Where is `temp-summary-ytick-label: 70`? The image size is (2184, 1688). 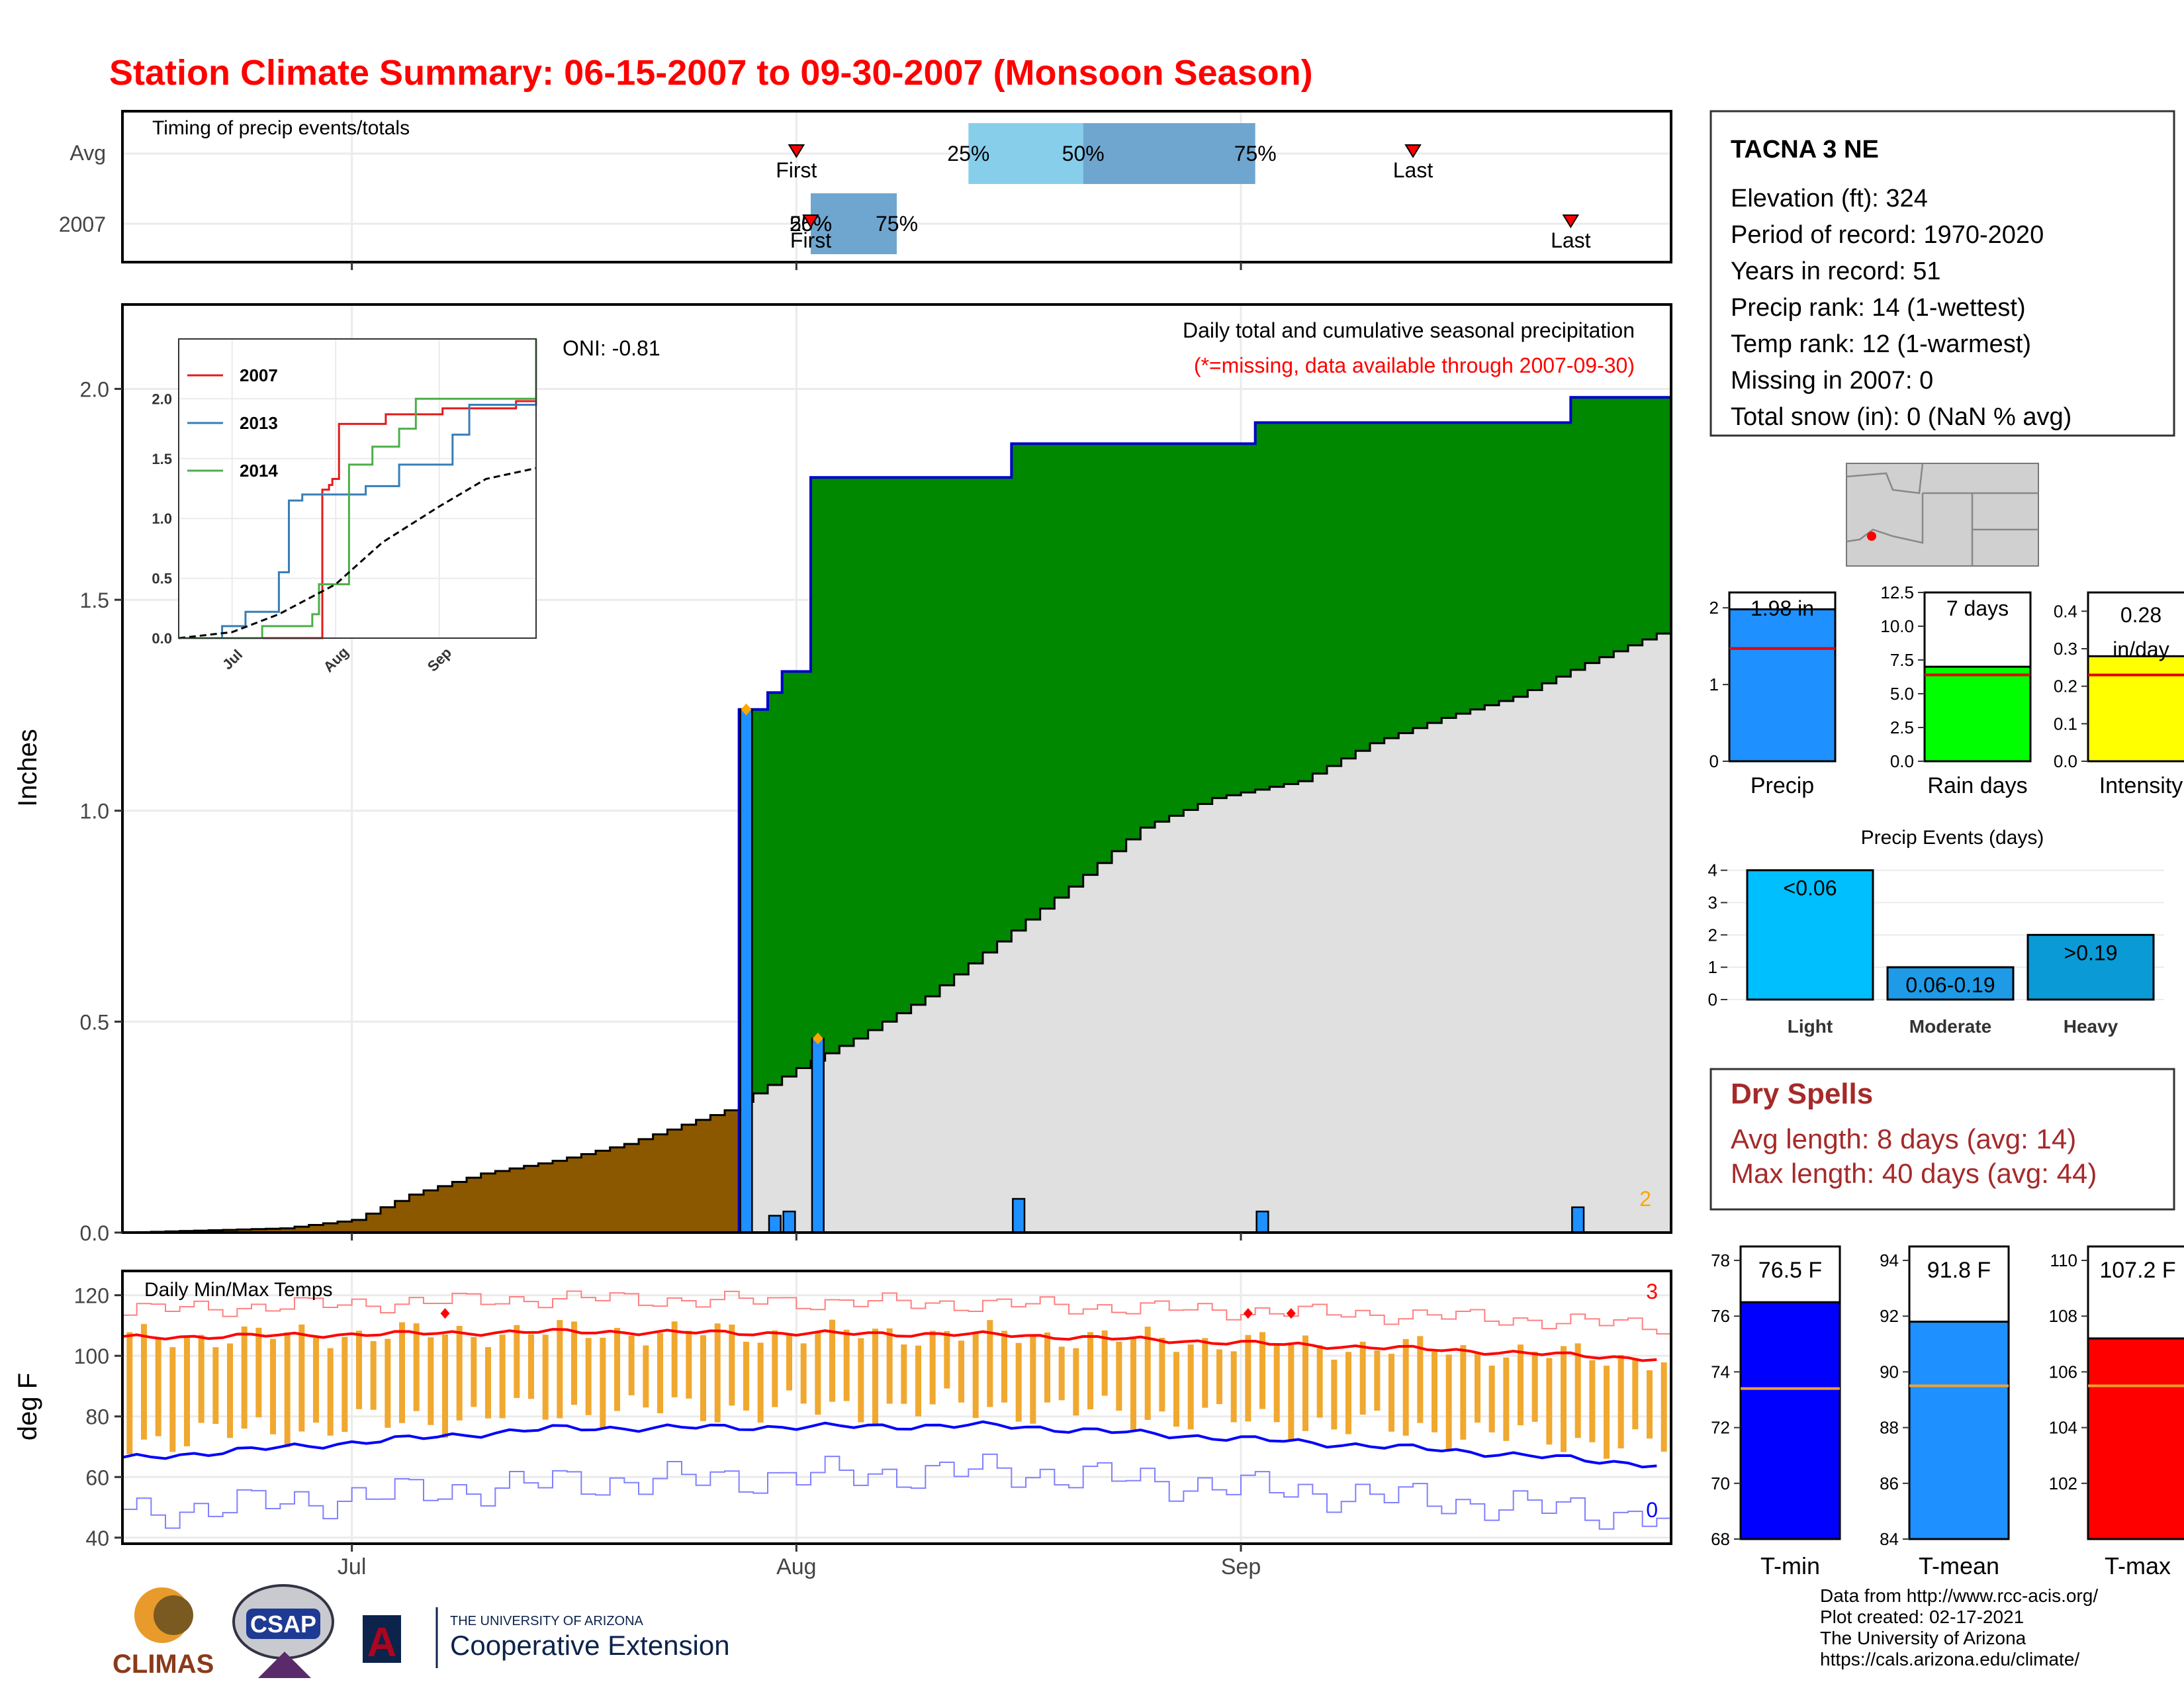
temp-summary-ytick-label: 70 is located at coordinates (1720, 1483).